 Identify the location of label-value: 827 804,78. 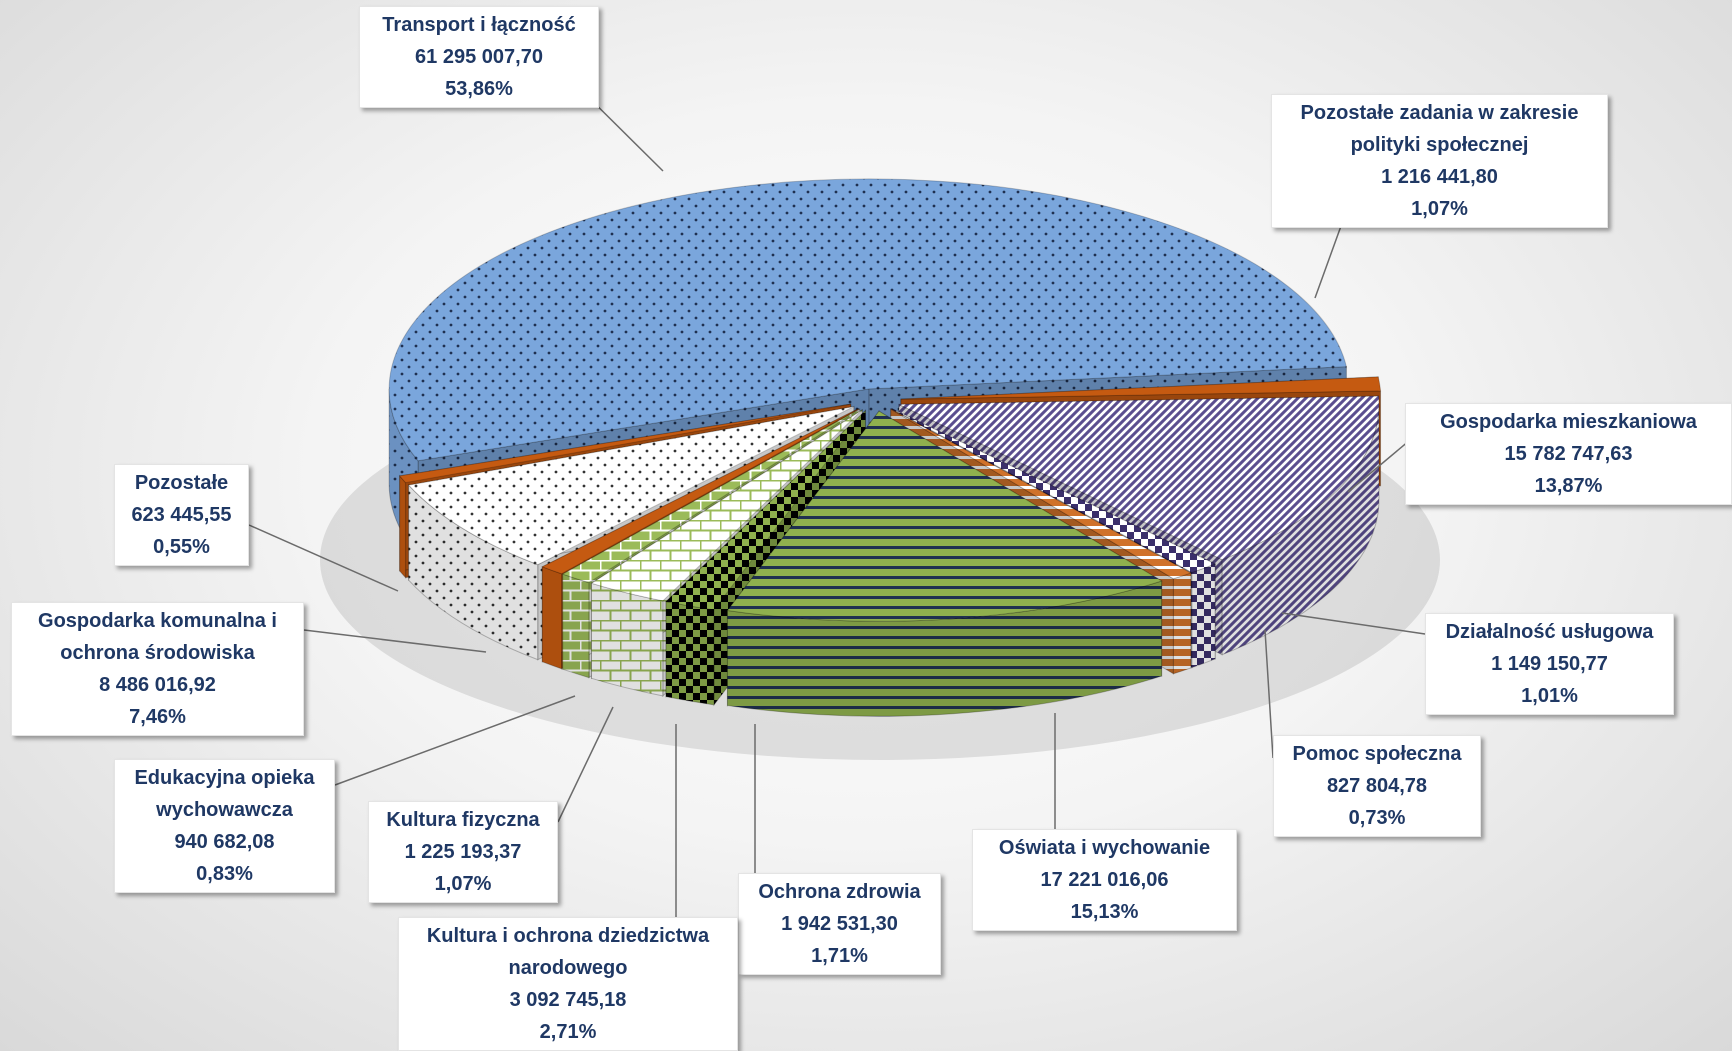
(1377, 786).